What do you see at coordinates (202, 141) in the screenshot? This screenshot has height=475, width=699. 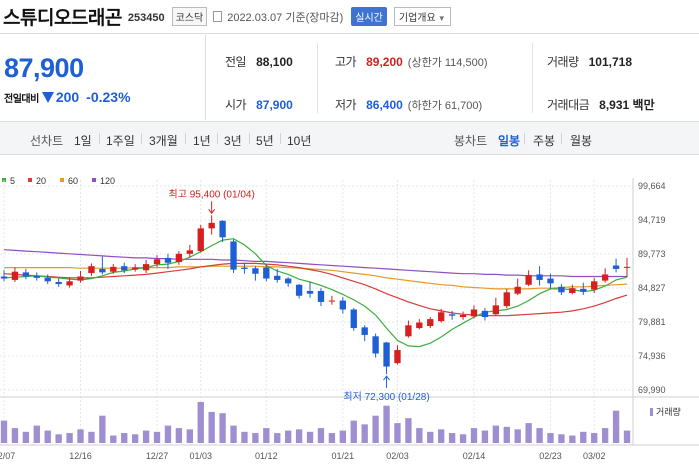 I see `period-tab-1y: 1년` at bounding box center [202, 141].